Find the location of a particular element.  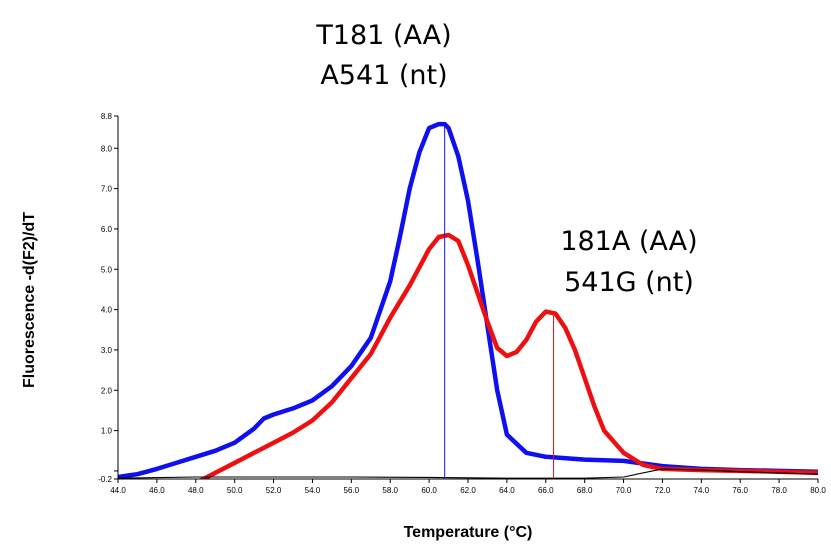

y-tick-label: 1.0 is located at coordinates (107, 431).